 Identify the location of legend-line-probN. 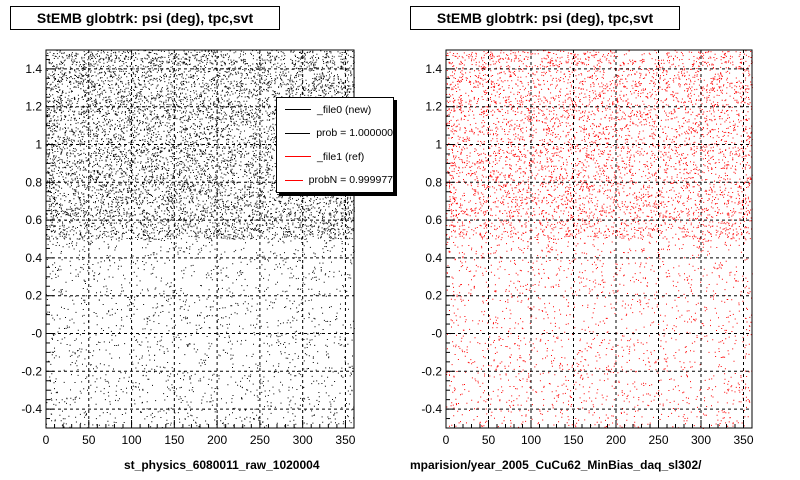
(294, 180).